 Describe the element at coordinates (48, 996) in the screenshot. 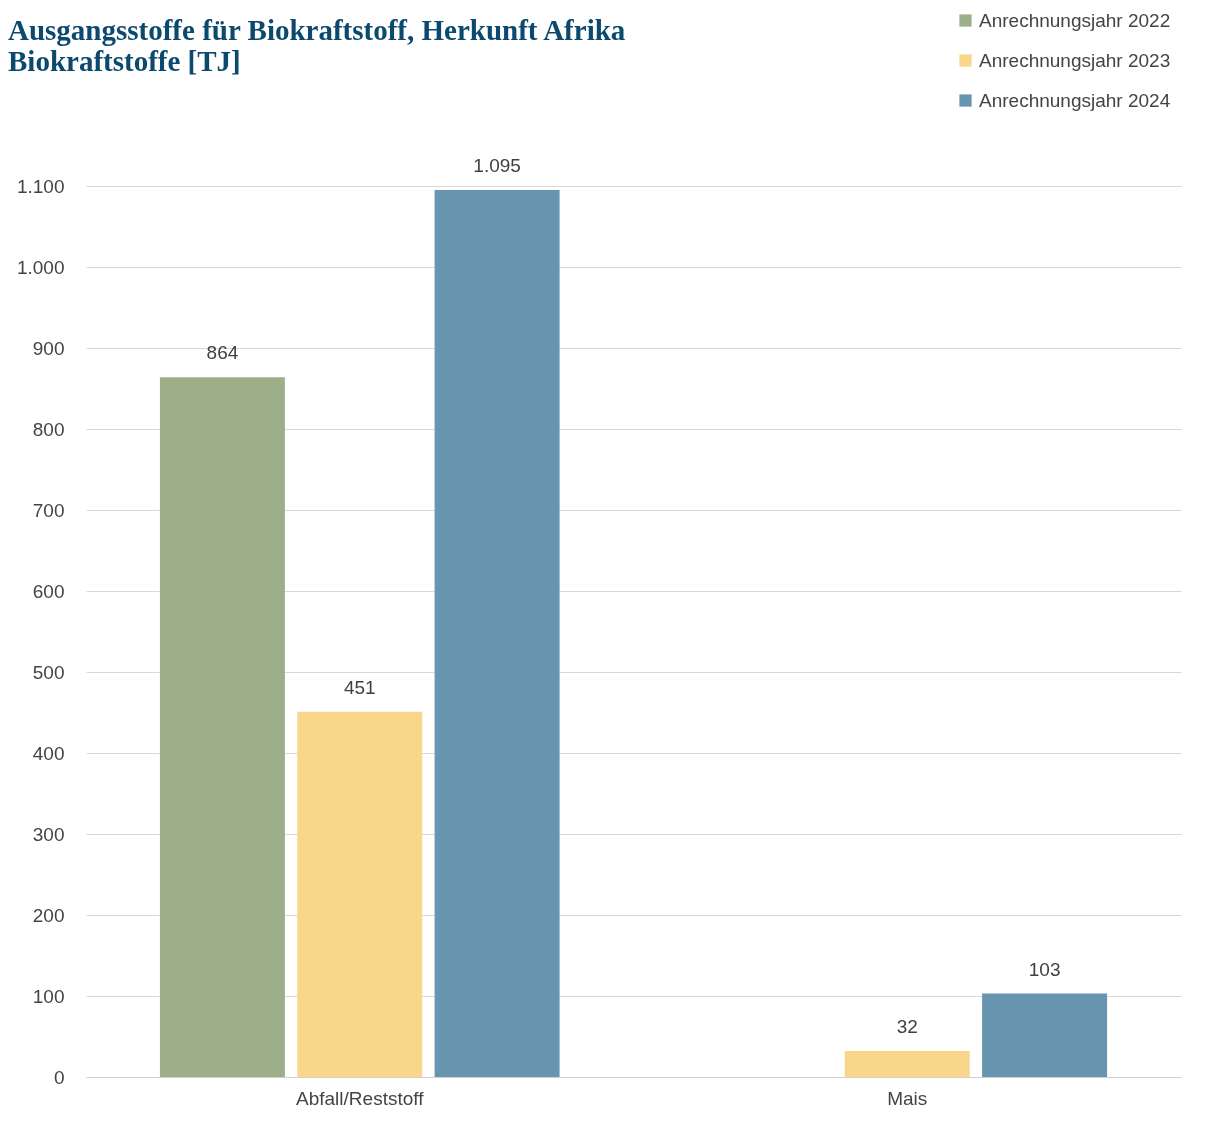

I see `y-tick-label: 100` at that location.